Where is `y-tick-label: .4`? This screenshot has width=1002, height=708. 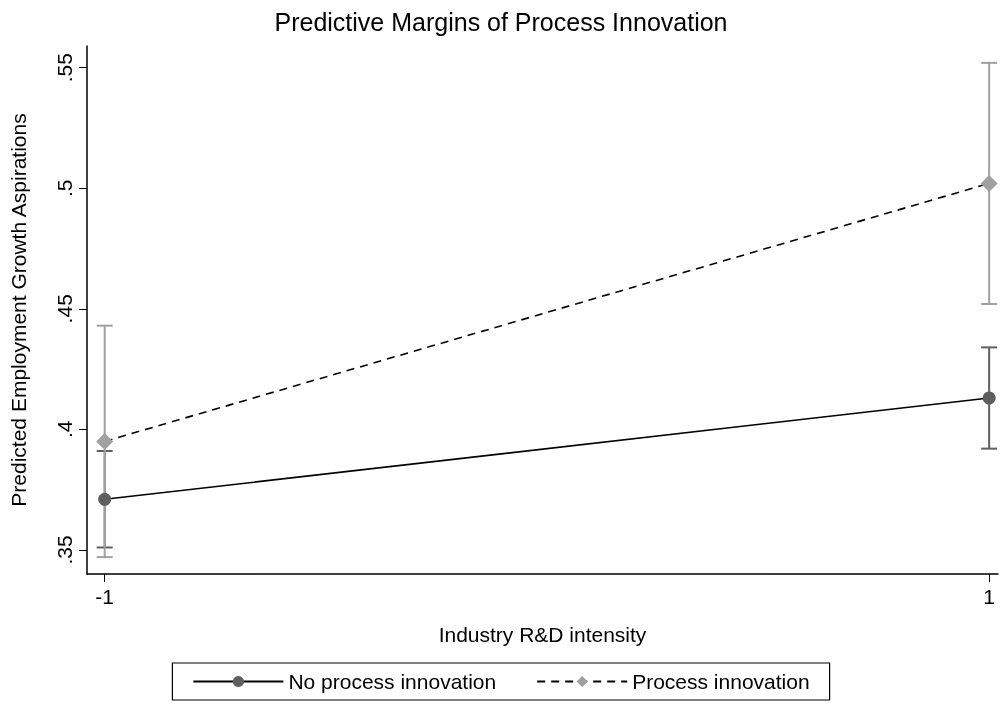
y-tick-label: .4 is located at coordinates (64, 429).